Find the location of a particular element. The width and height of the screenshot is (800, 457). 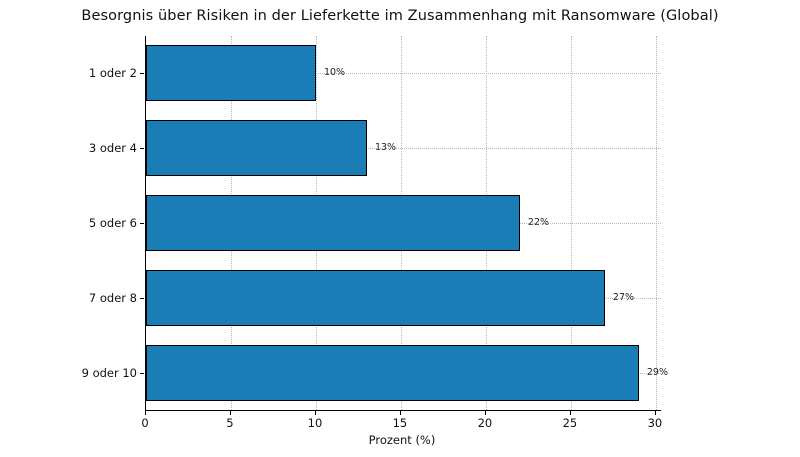

x-axis-label: Prozent (%) is located at coordinates (402, 440).